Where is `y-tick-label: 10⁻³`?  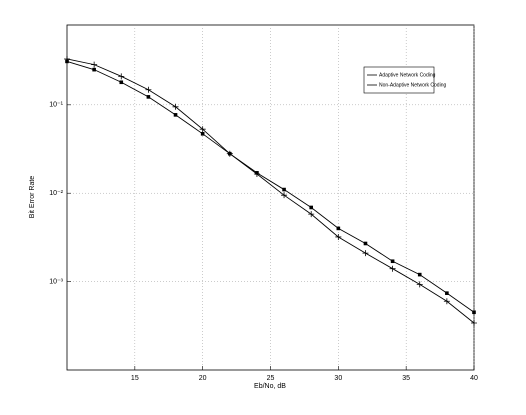
y-tick-label: 10⁻³ is located at coordinates (56, 281).